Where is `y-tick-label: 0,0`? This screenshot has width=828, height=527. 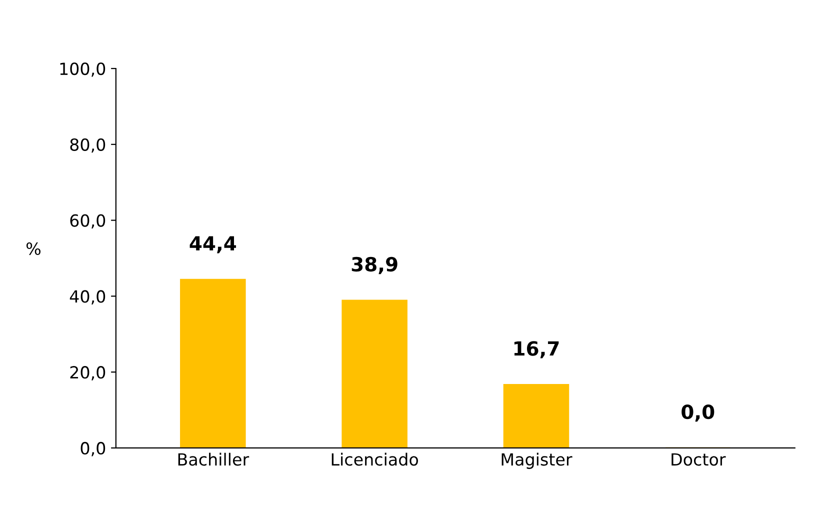 y-tick-label: 0,0 is located at coordinates (93, 449).